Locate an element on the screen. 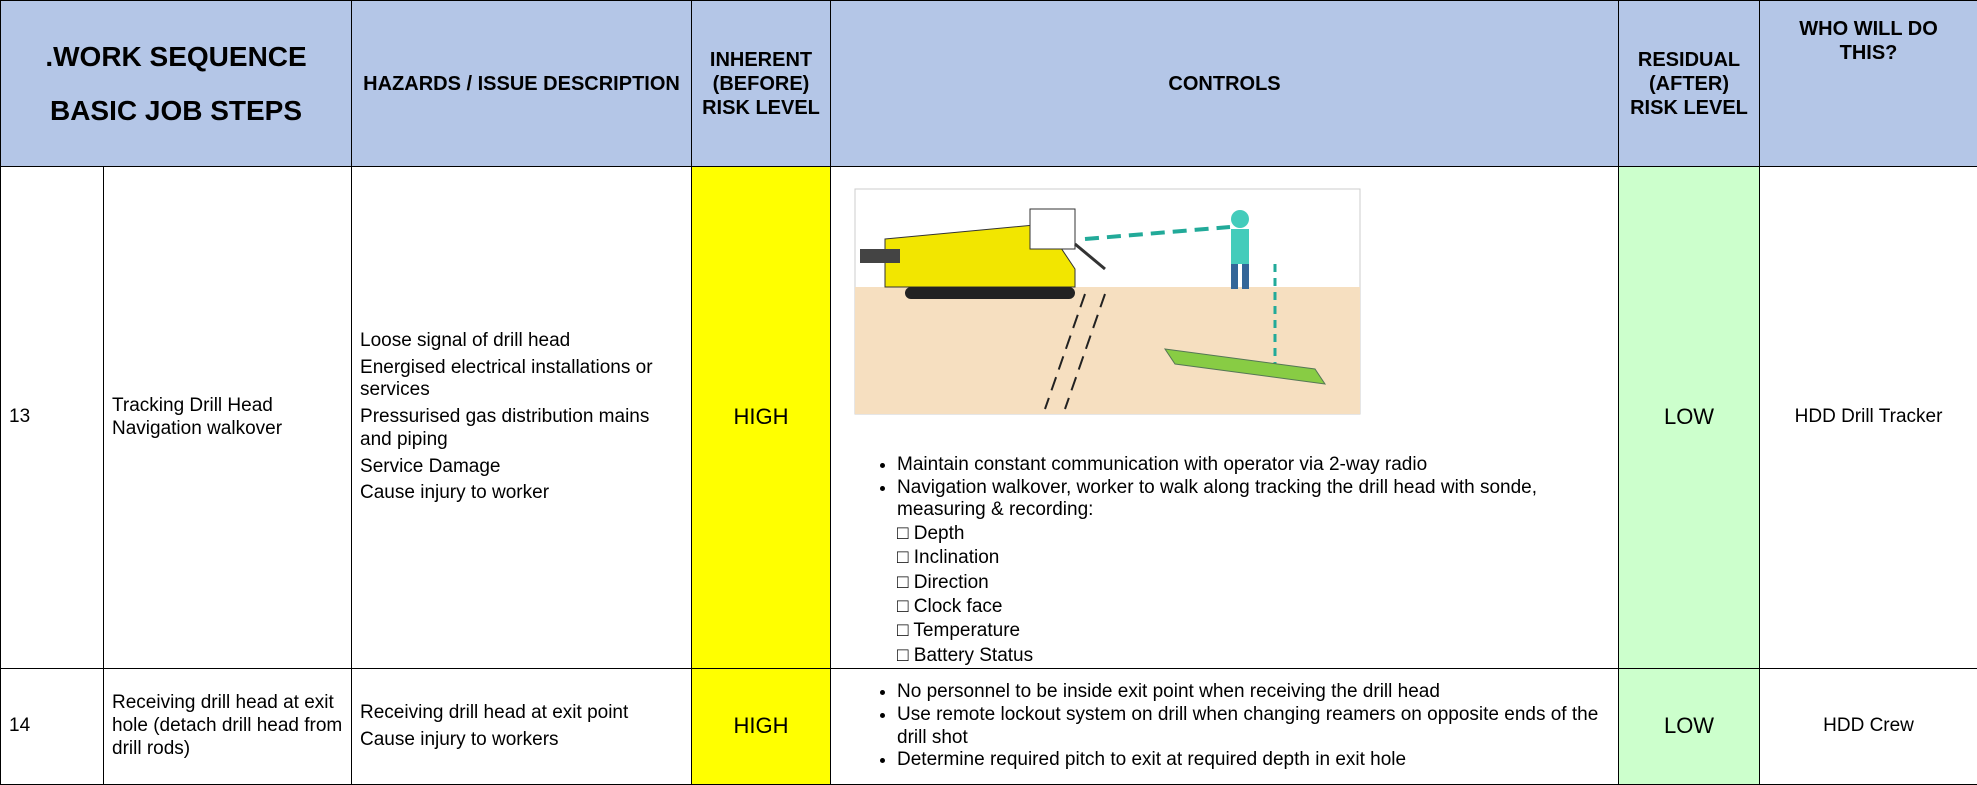 This screenshot has height=785, width=1977. subitem: □ Temperature is located at coordinates (1253, 631).